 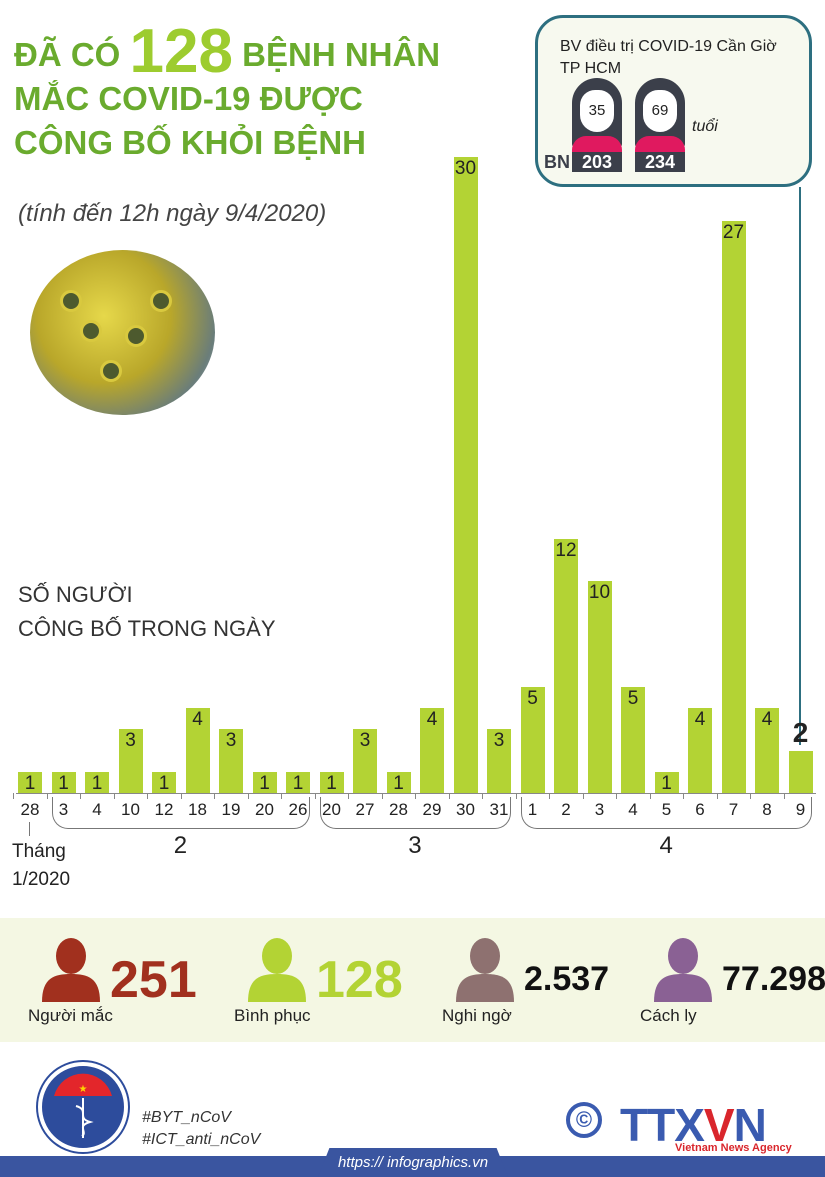 I want to click on chart-title: SỐ NGƯỜI CÔNG BỐ TRONG NGÀY, so click(x=147, y=612).